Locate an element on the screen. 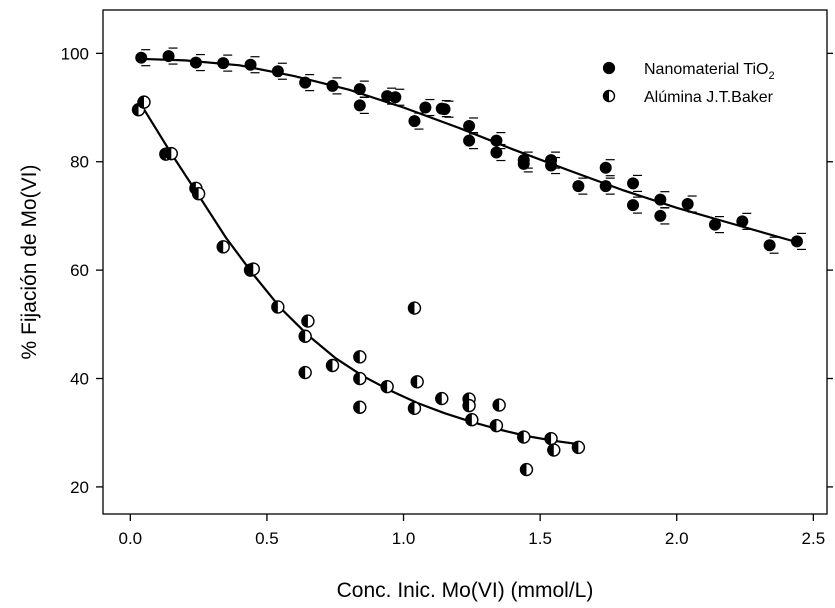 The height and width of the screenshot is (608, 835). x-tick-label: 1.0 is located at coordinates (404, 538).